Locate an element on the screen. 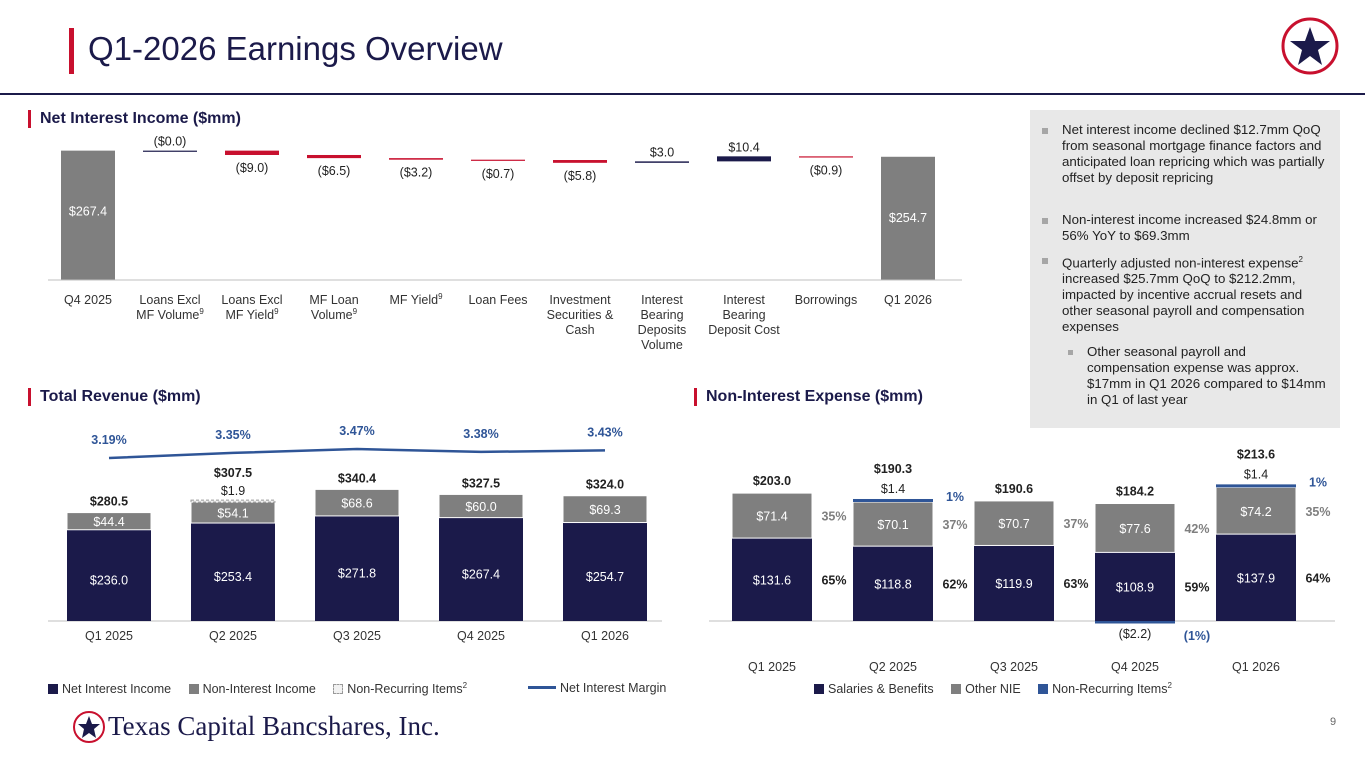 Image resolution: width=1365 pixels, height=768 pixels. legend-label: Non-Interest Income is located at coordinates (259, 689).